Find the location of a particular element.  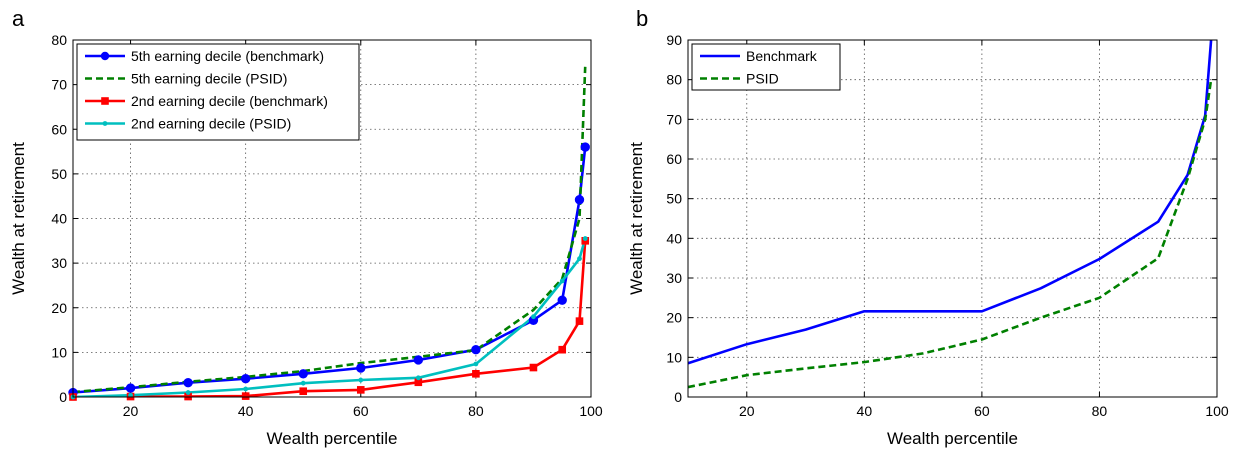

legend-label-1: 5th earning decile (PSID) is located at coordinates (209, 79).